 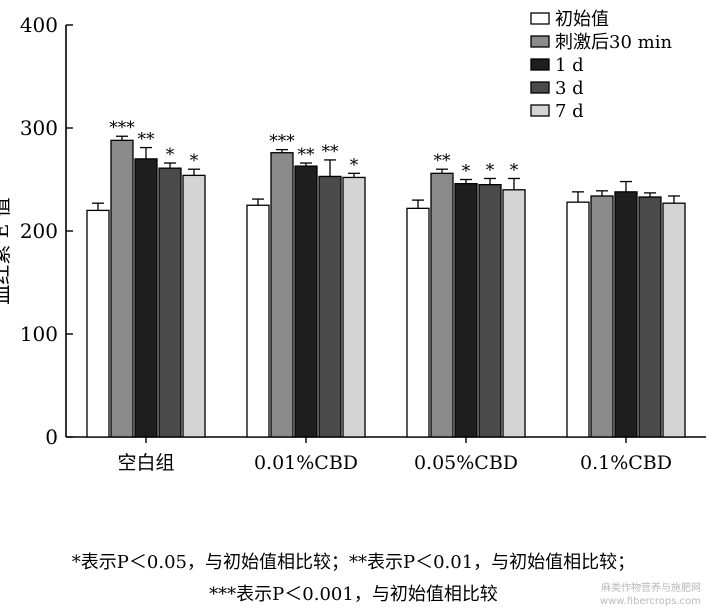 I want to click on legend-label: 7 d, so click(x=569, y=111).